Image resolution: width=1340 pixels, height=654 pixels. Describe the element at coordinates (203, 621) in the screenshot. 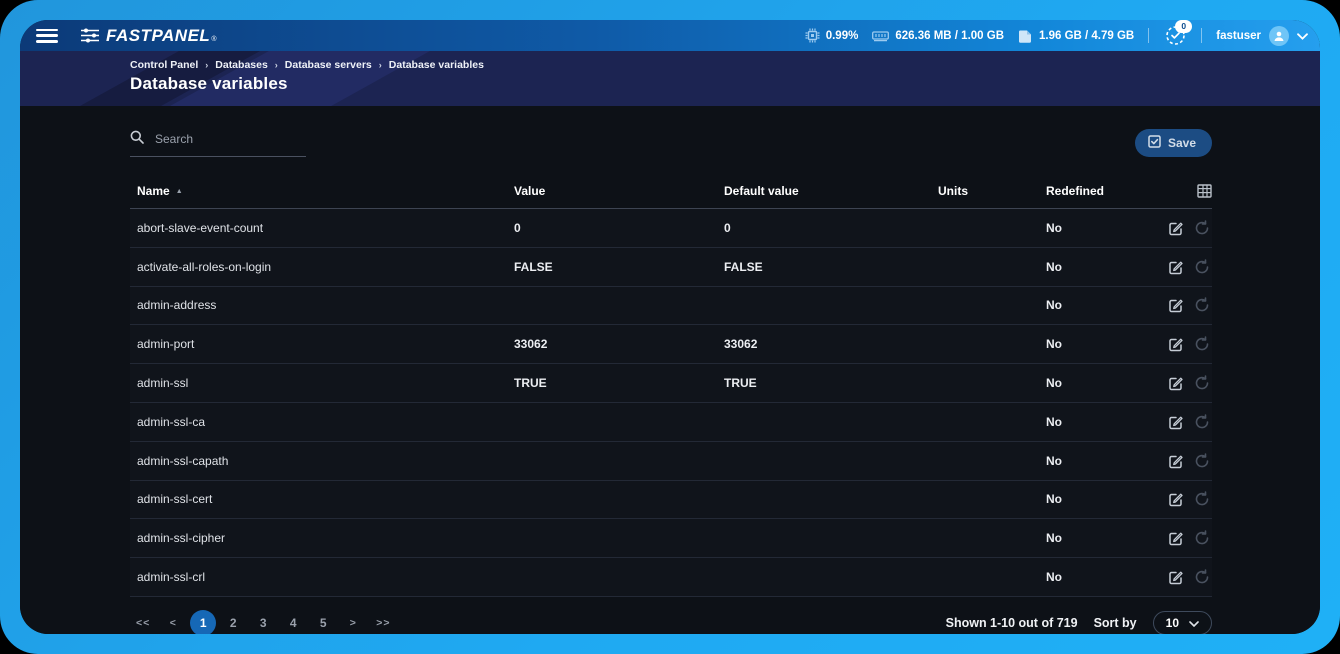

I see `page-button-1: 1` at that location.